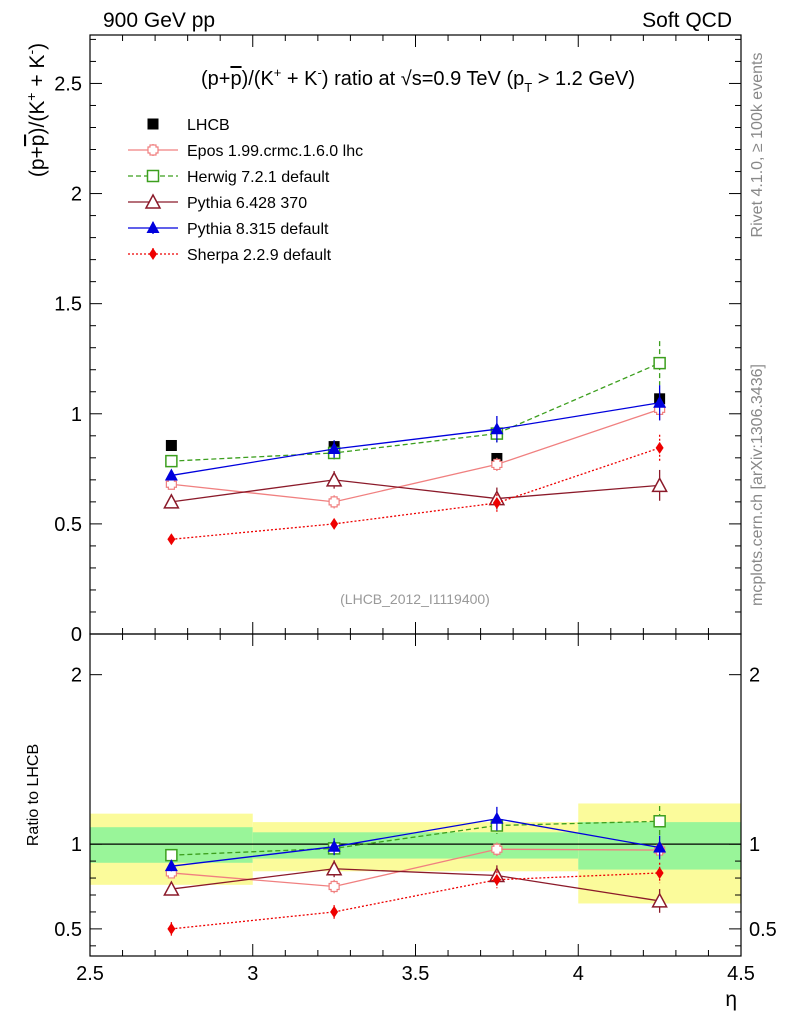 This screenshot has height=1024, width=786. What do you see at coordinates (416, 974) in the screenshot?
I see `x-tick-label: 3.5` at bounding box center [416, 974].